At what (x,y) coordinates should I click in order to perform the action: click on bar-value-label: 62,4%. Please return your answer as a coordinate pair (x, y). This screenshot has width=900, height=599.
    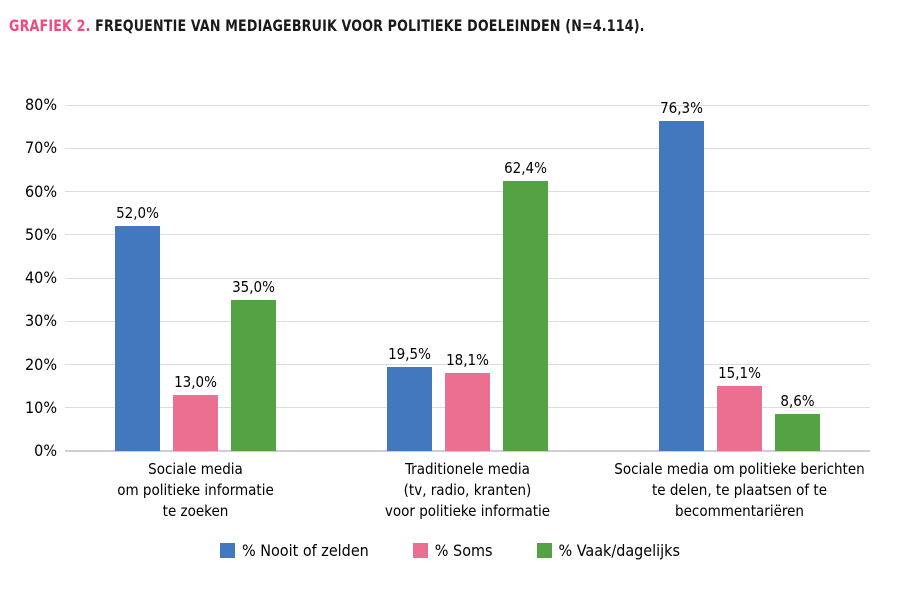
    Looking at the image, I should click on (525, 168).